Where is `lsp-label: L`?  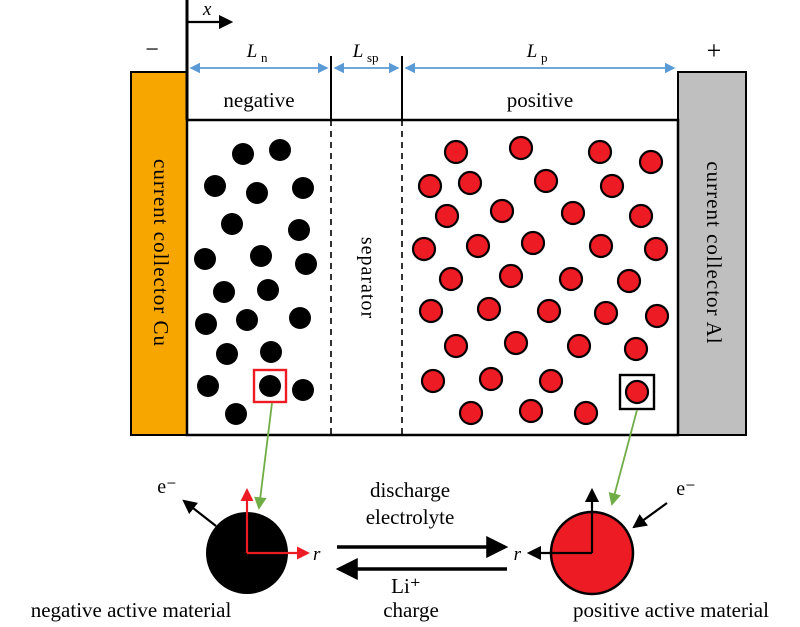 lsp-label: L is located at coordinates (358, 51).